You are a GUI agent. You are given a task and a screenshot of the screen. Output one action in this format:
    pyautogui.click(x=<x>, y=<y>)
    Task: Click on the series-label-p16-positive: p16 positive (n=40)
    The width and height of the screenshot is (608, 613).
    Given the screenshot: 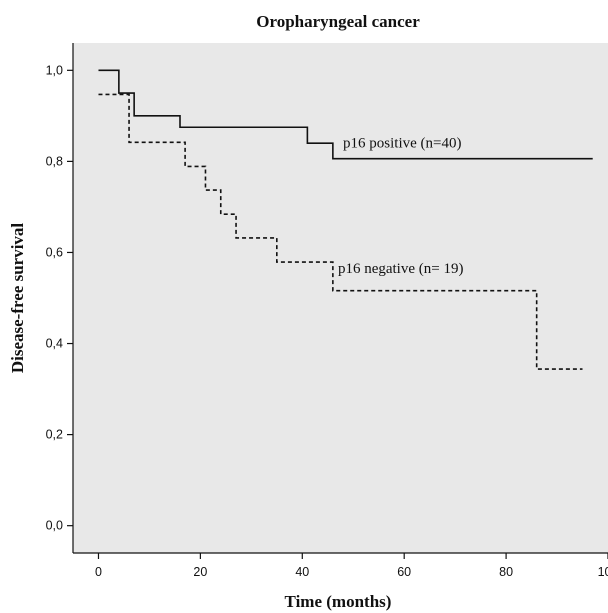 What is the action you would take?
    pyautogui.click(x=402, y=144)
    